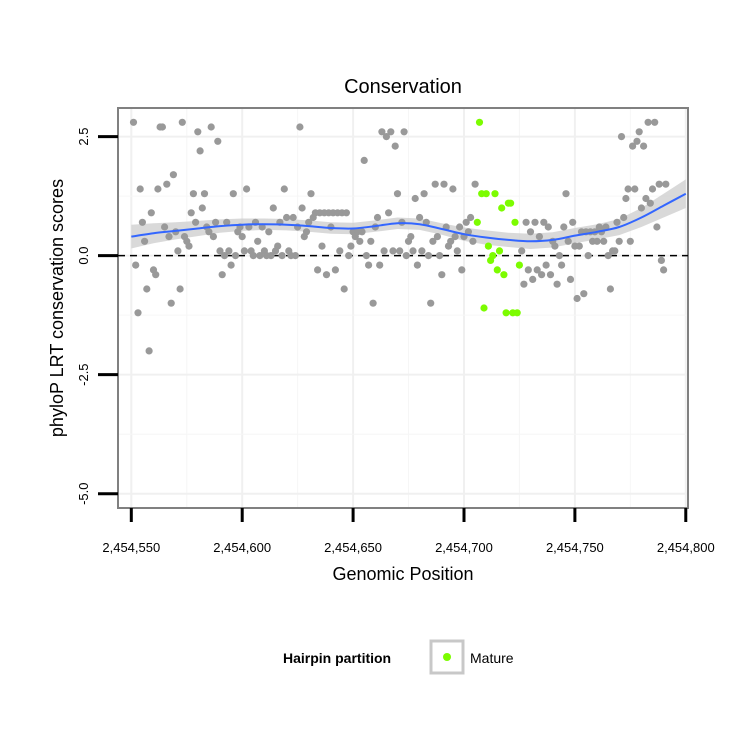 Image resolution: width=750 pixels, height=750 pixels. Describe the element at coordinates (409, 217) in the screenshot. I see `smooth-line` at that location.